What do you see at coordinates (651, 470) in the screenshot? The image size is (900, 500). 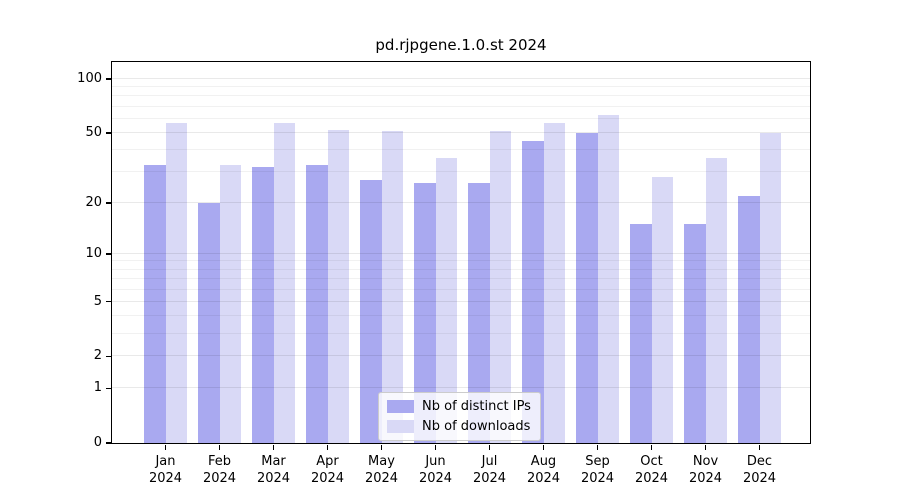 I see `x-tick-label: Oct 2024` at bounding box center [651, 470].